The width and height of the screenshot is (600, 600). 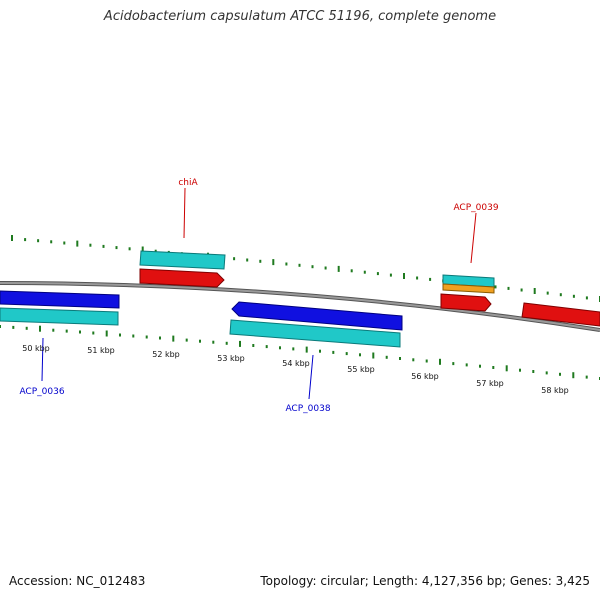 I want to click on chiA-gene-bar, so click(x=182, y=260).